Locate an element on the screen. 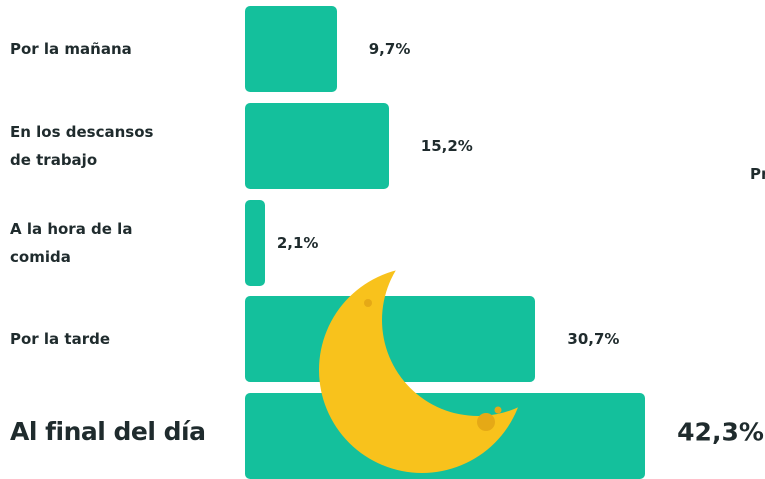 The width and height of the screenshot is (765, 479). value-label: 42,3% is located at coordinates (720, 432).